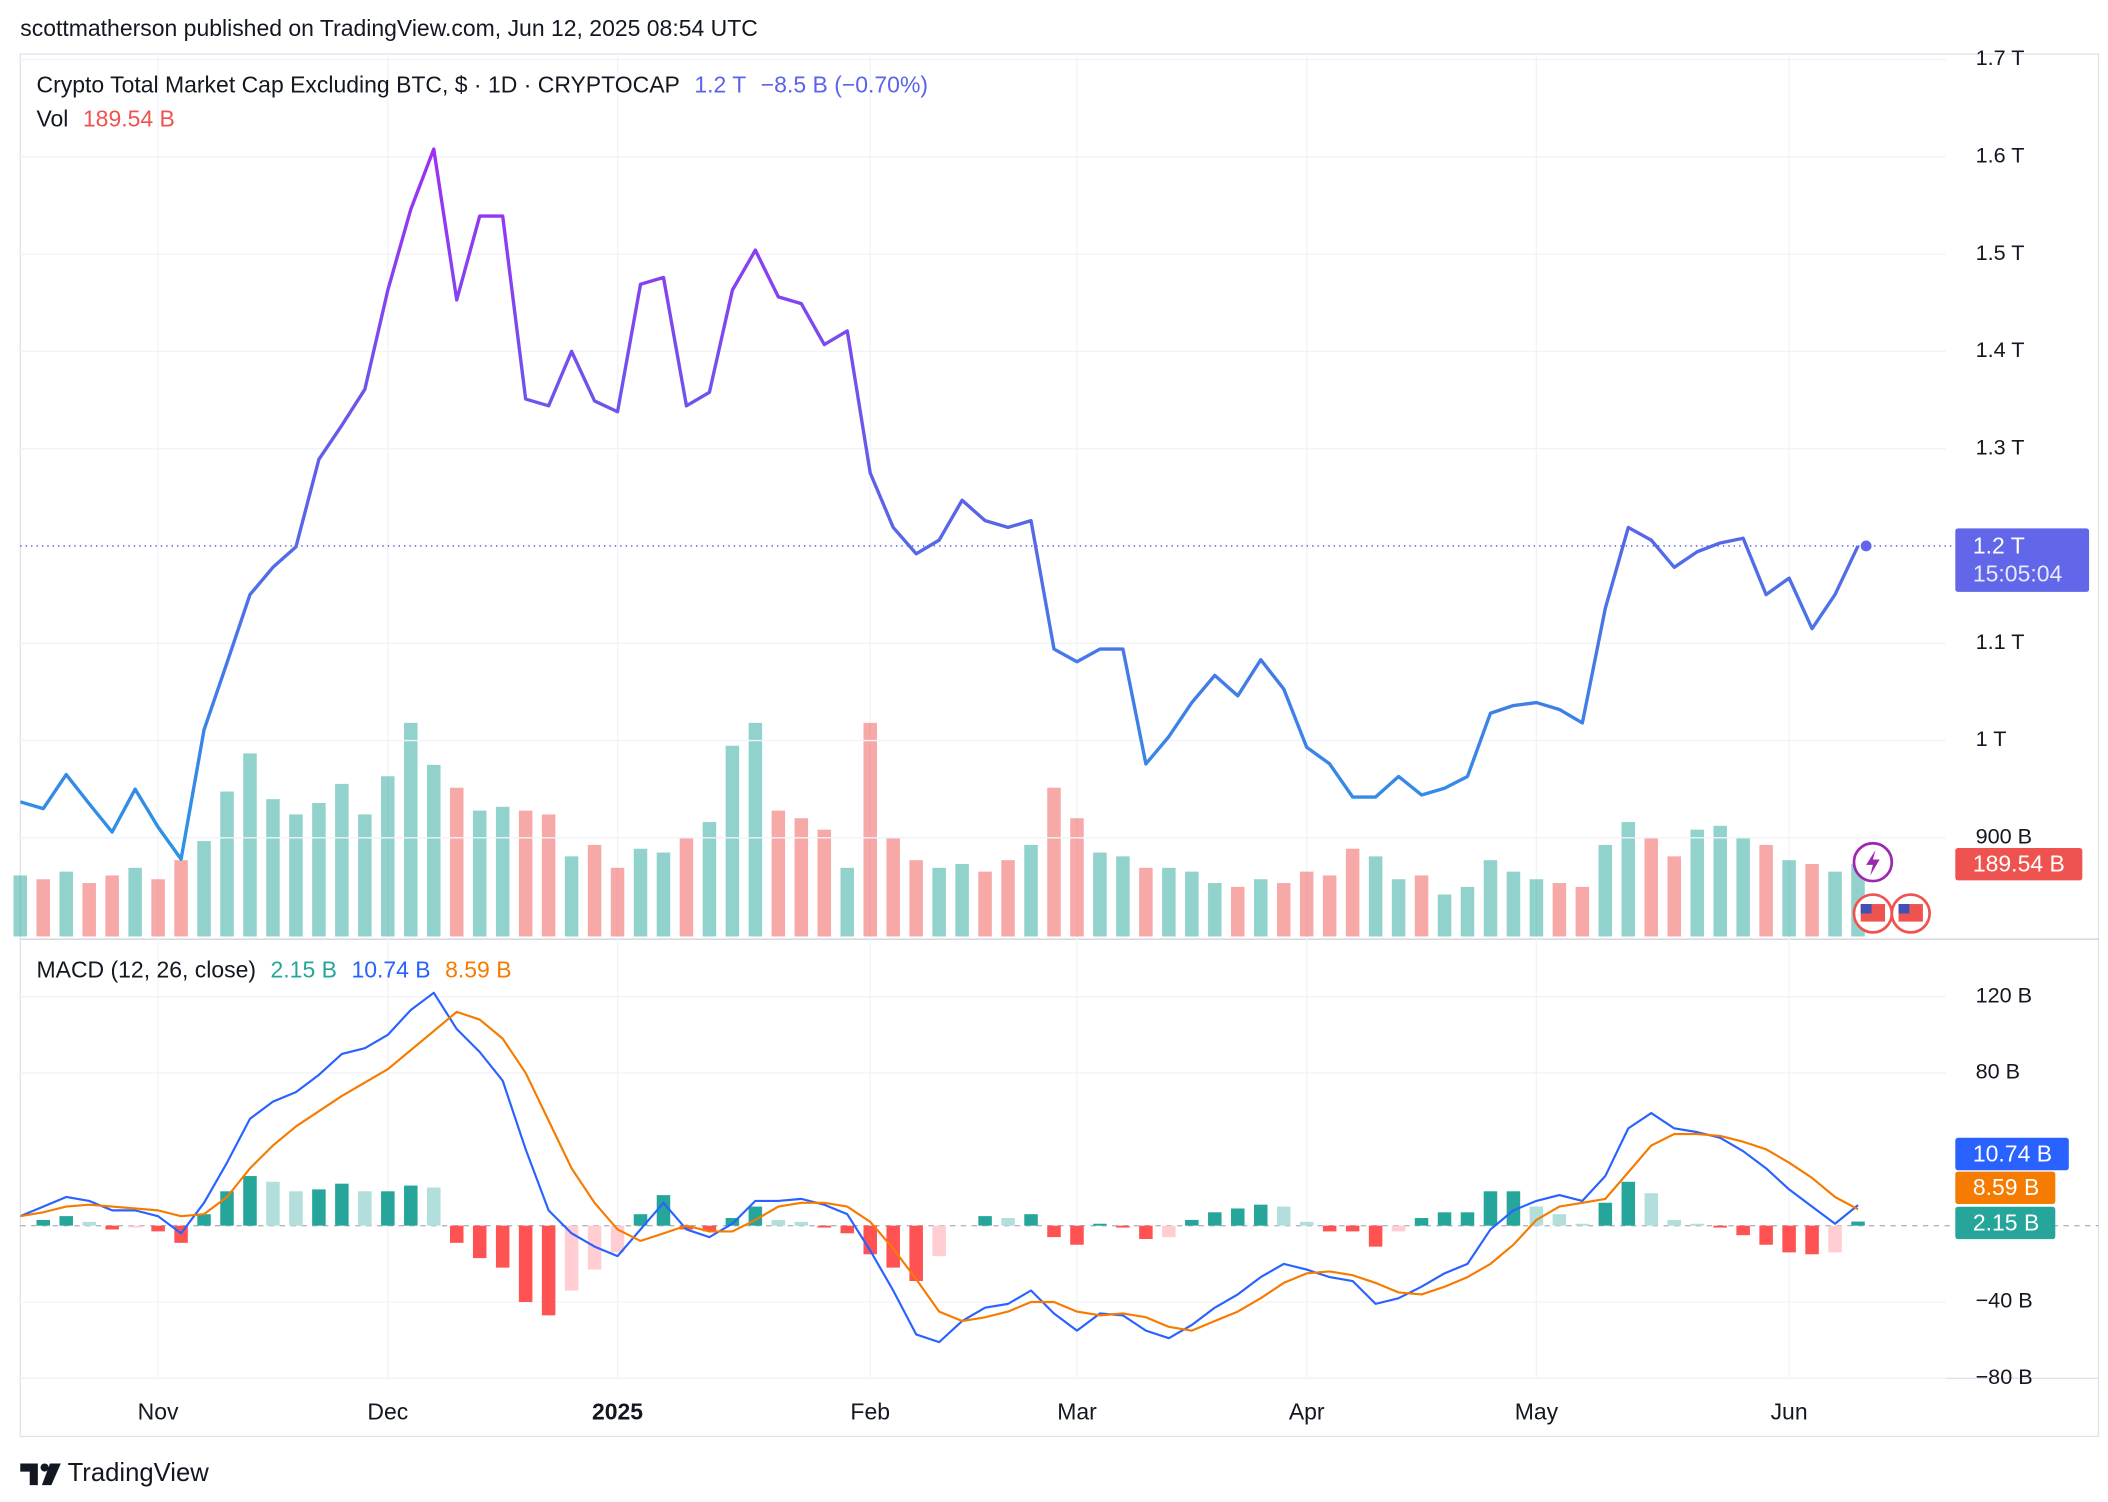 The width and height of the screenshot is (2108, 1502). Describe the element at coordinates (2000, 252) in the screenshot. I see `y-tick-label: 1.5 T` at that location.